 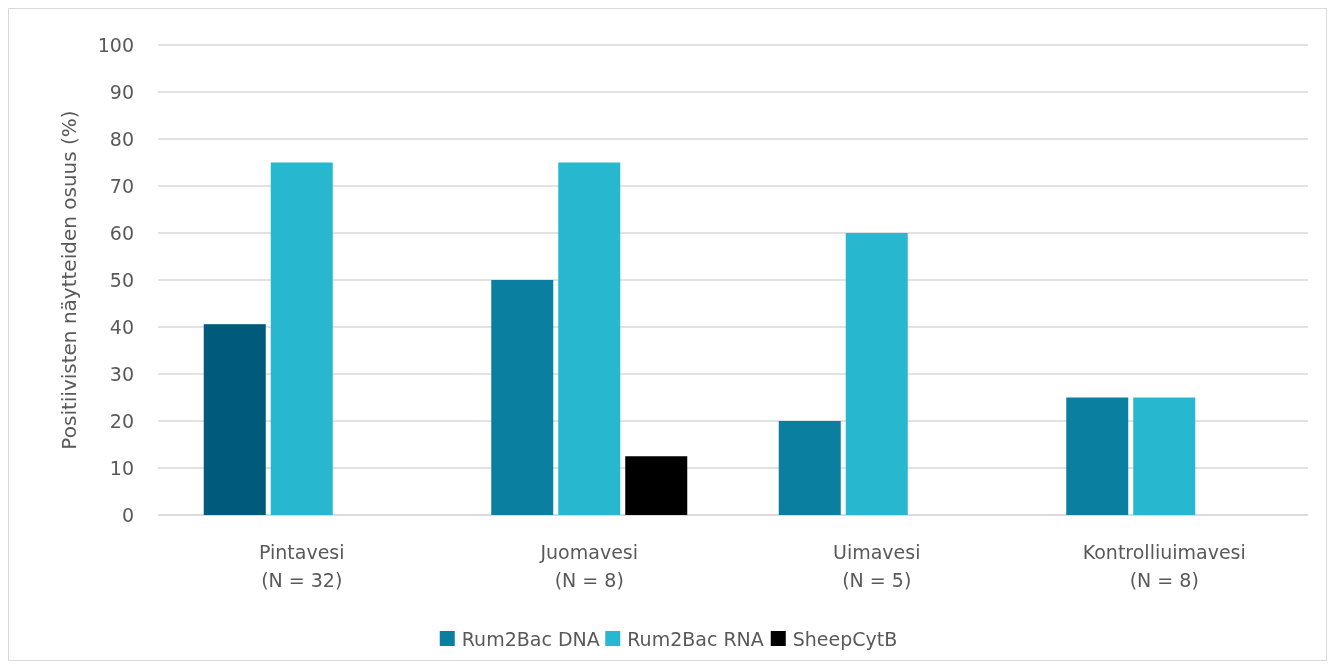 What do you see at coordinates (115, 44) in the screenshot?
I see `y-tick-label: 100` at bounding box center [115, 44].